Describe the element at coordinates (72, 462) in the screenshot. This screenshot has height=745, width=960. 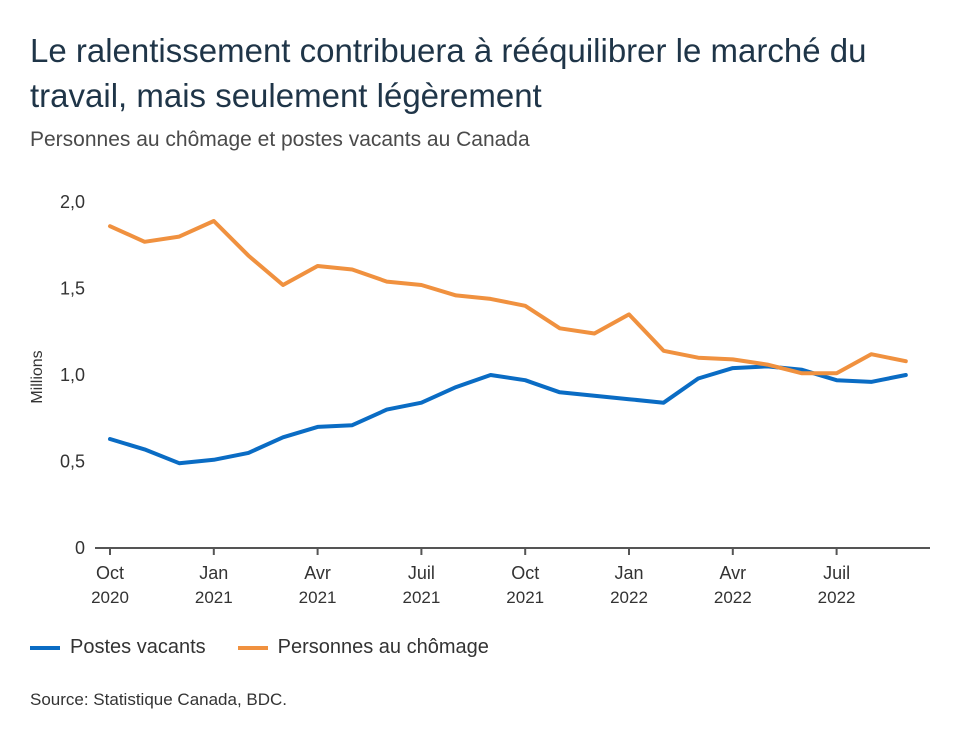
I see `y-tick-label: 0,5` at that location.